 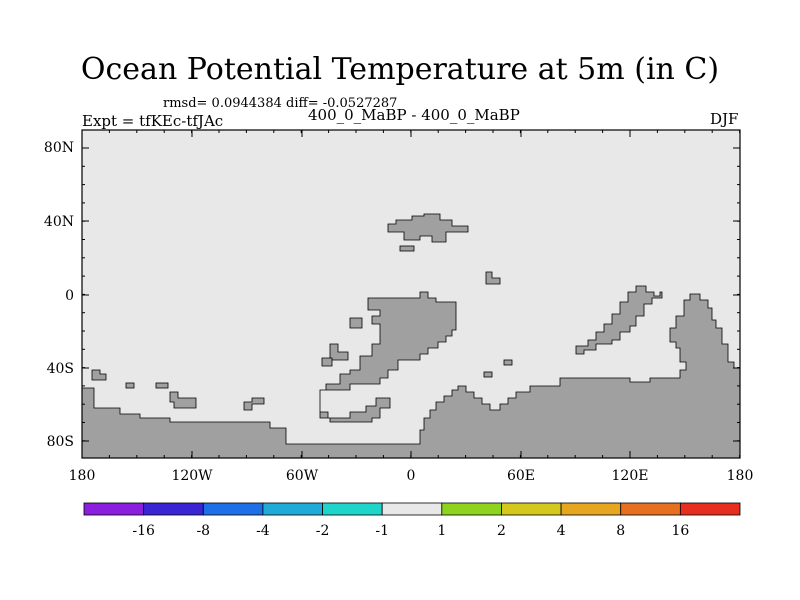 What do you see at coordinates (620, 531) in the screenshot?
I see `colorbar-label: 8` at bounding box center [620, 531].